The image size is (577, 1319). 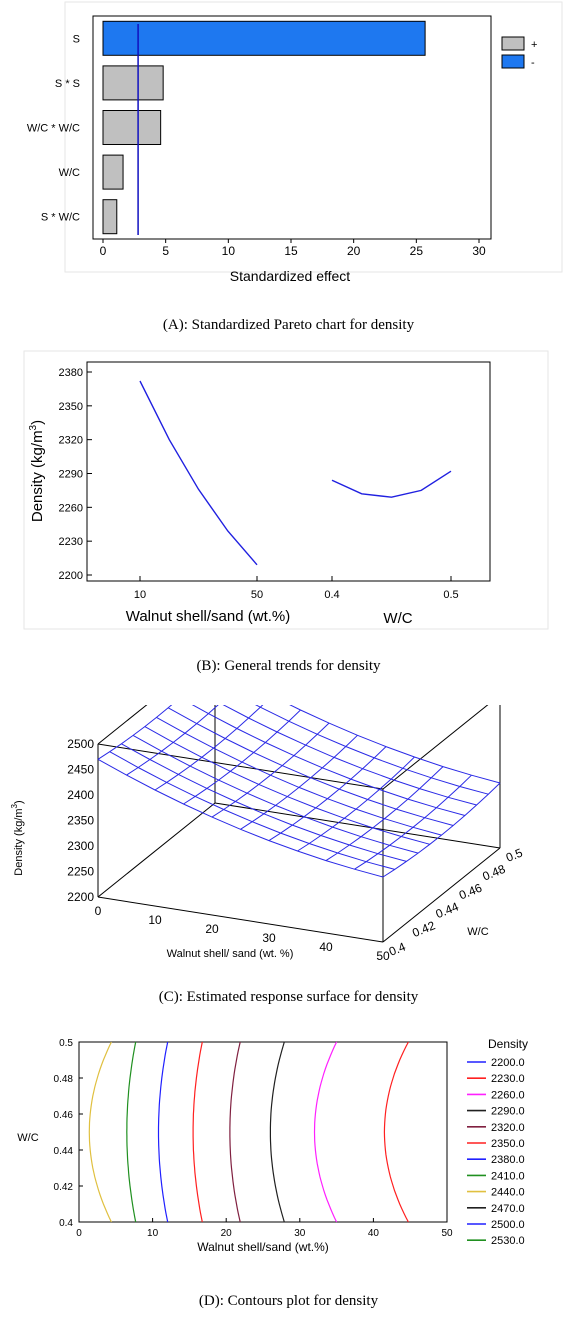 I want to click on contour-plot-area, so click(x=263, y=1132).